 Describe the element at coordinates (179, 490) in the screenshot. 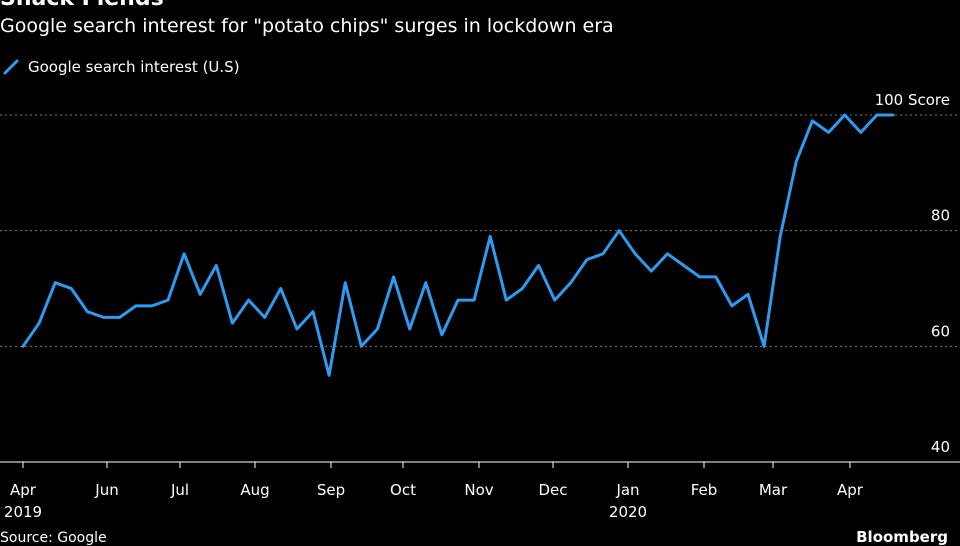

I see `x-tick-label-2: Jul` at that location.